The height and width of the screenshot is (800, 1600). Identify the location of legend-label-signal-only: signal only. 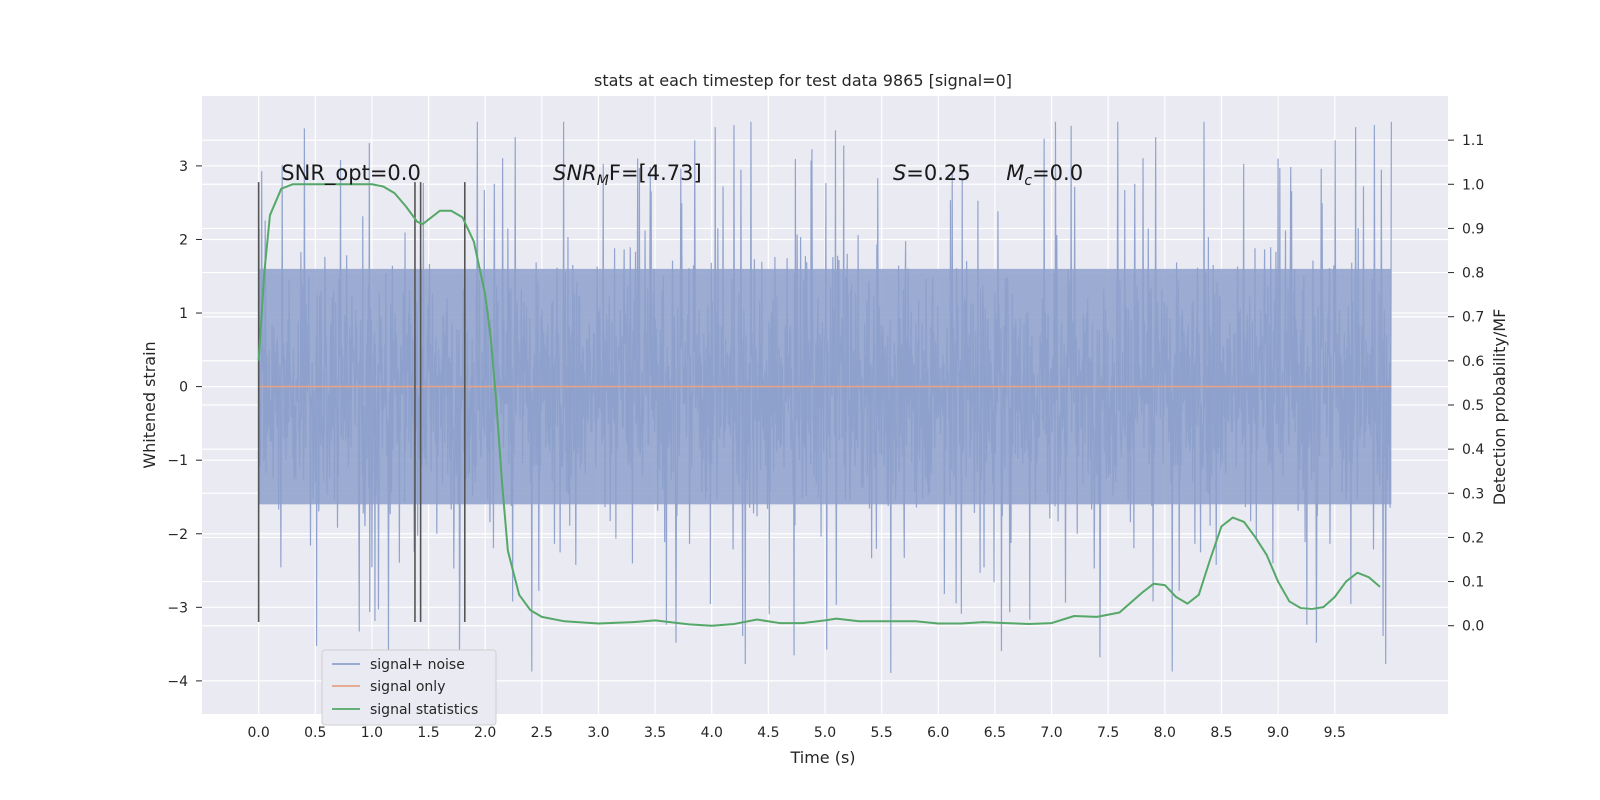
(407, 687).